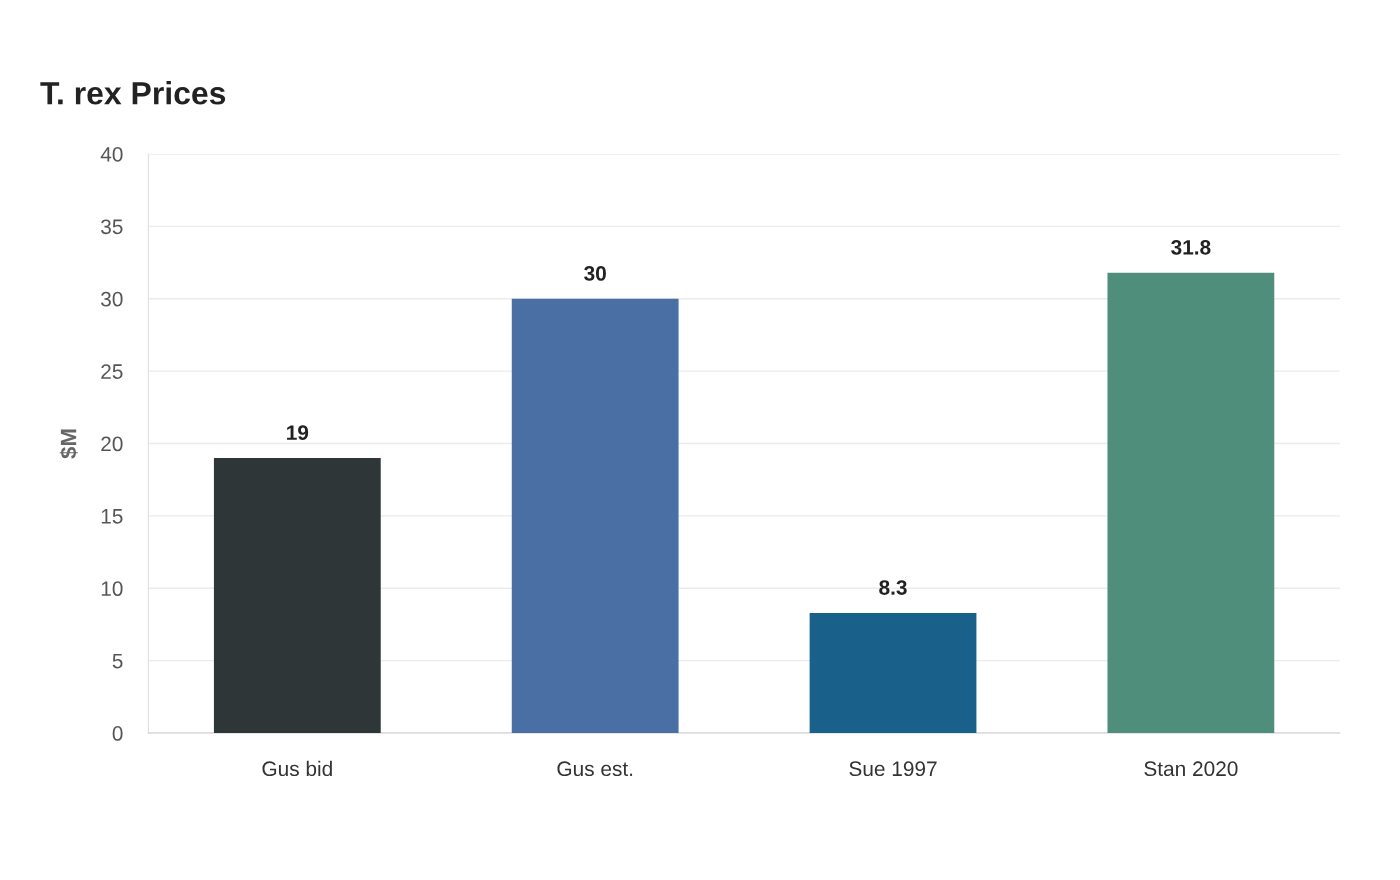 Image resolution: width=1400 pixels, height=880 pixels. I want to click on y-tick-label: 30, so click(112, 299).